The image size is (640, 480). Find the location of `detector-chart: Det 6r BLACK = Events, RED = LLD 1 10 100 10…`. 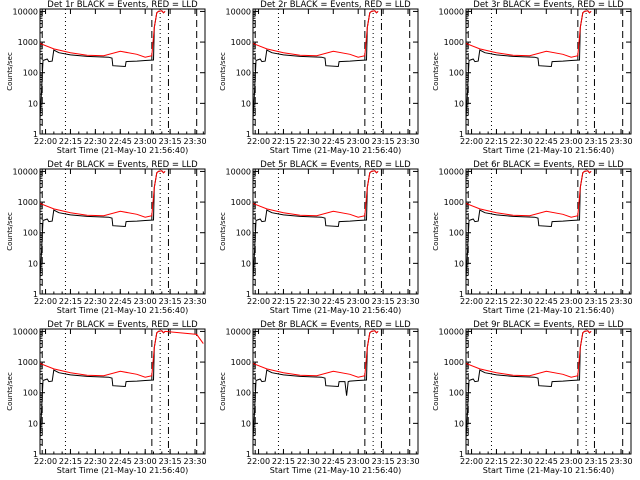

detector-chart: Det 6r BLACK = Events, RED = LLD 1 10 100 10… is located at coordinates (532, 237).